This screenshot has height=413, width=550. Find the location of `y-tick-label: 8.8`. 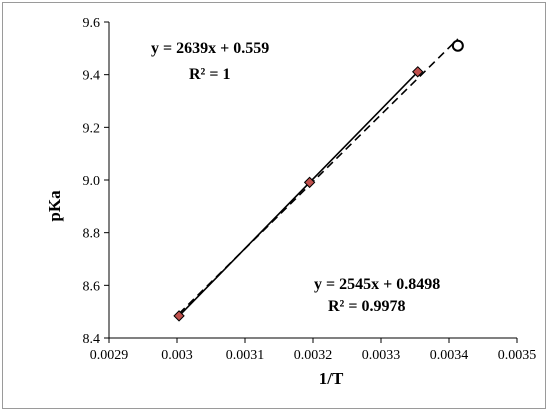

y-tick-label: 8.8 is located at coordinates (92, 234).